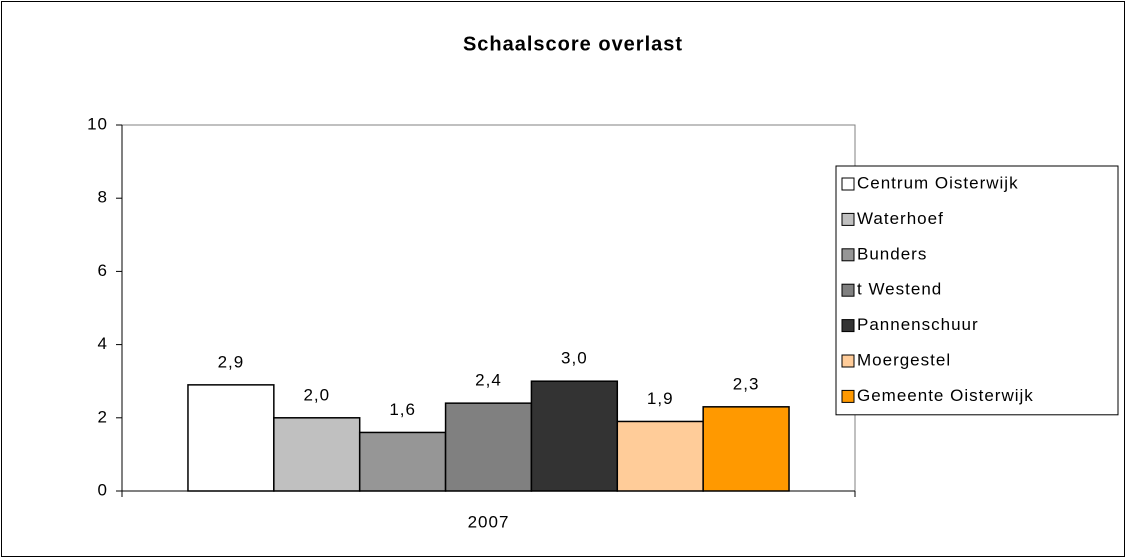 This screenshot has width=1127, height=559. What do you see at coordinates (103, 416) in the screenshot?
I see `y-tick-label: 2` at bounding box center [103, 416].